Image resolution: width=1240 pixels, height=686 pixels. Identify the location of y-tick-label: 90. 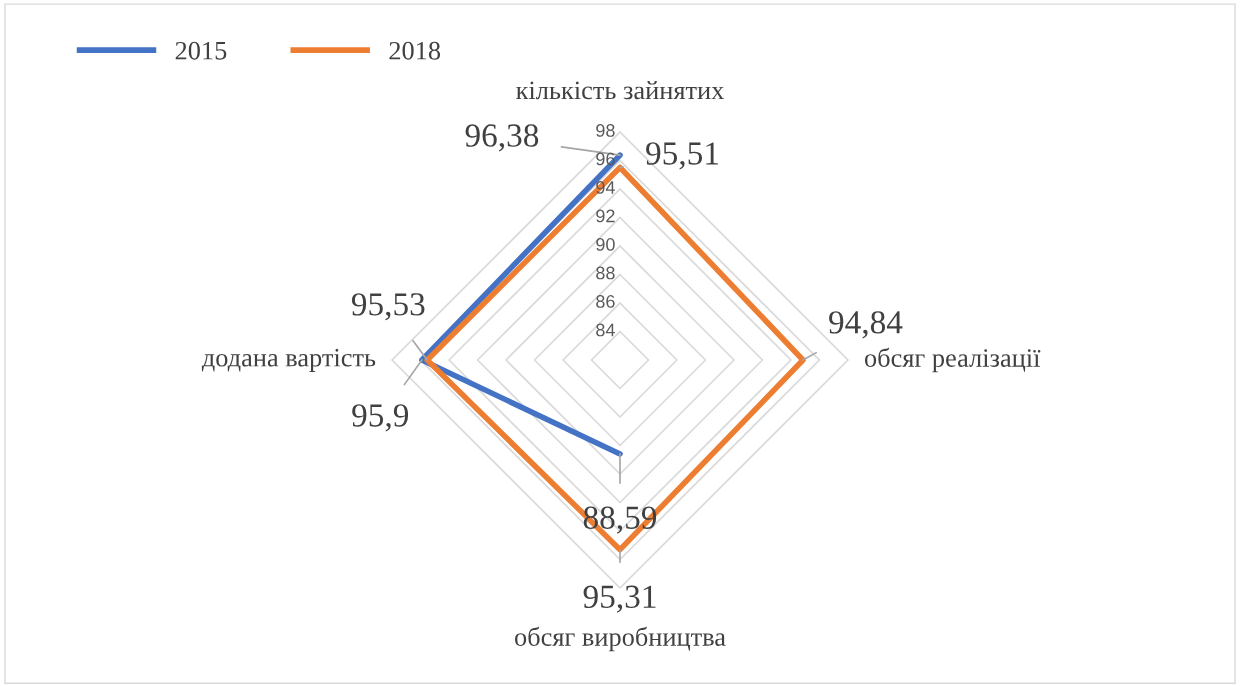
(605, 244).